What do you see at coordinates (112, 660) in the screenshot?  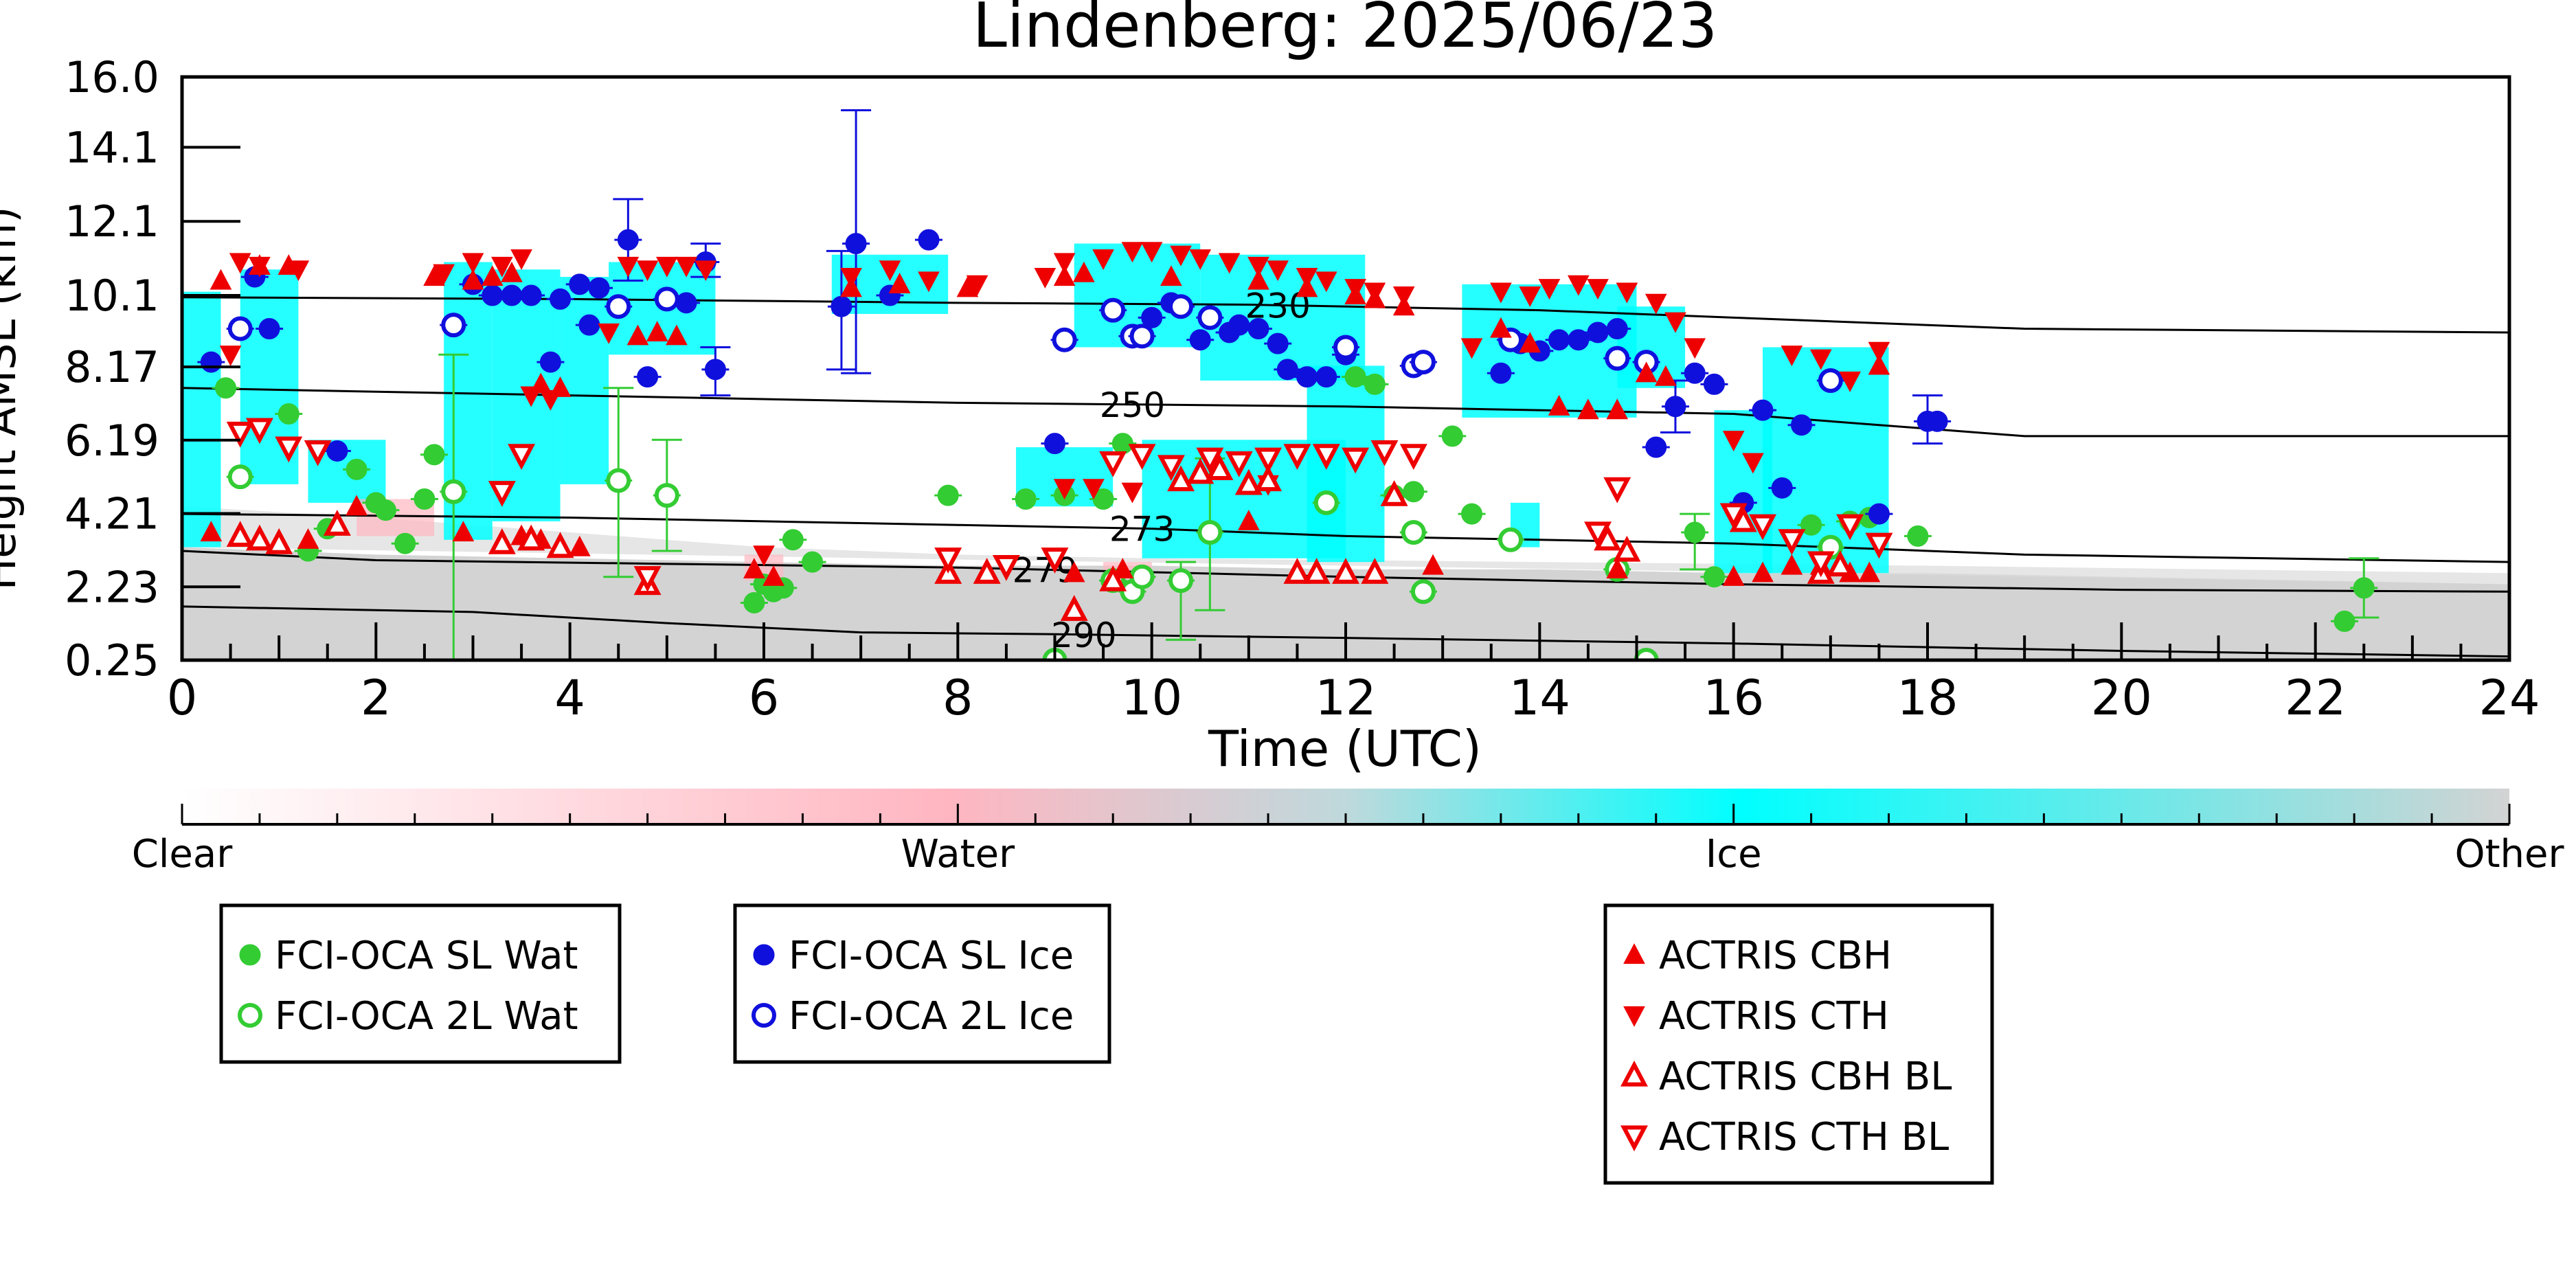 I see `y-tick-label: 0.25` at bounding box center [112, 660].